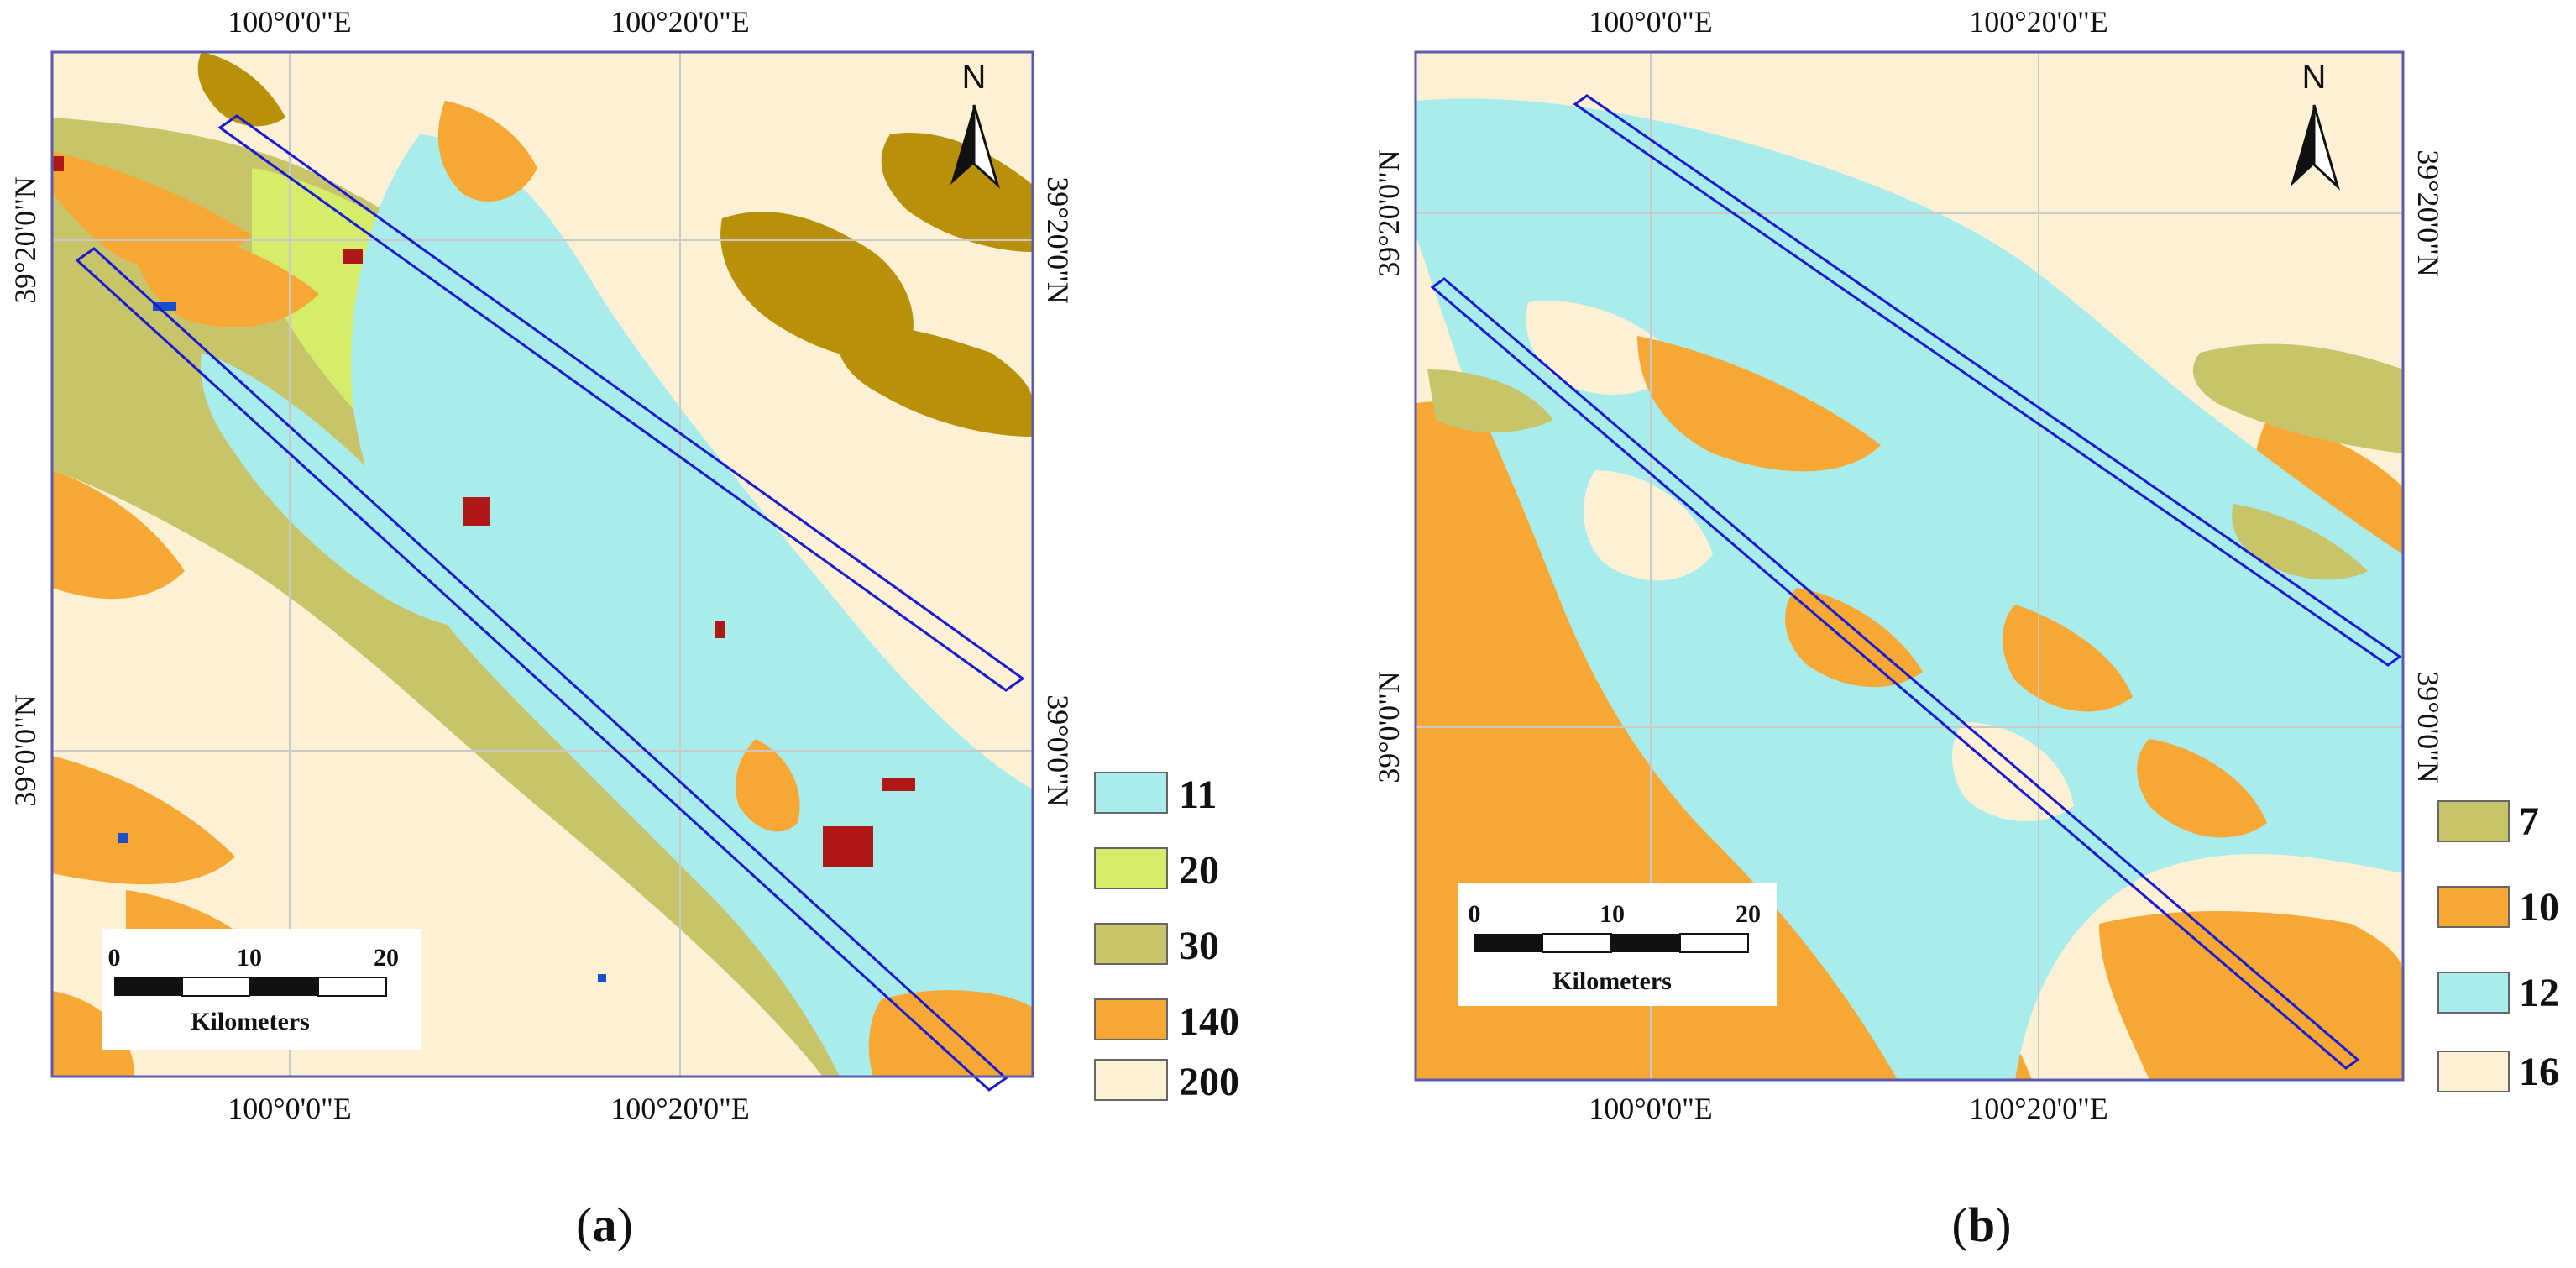 The width and height of the screenshot is (2576, 1268). I want to click on panel-b-legend-label-7: 7, so click(2529, 821).